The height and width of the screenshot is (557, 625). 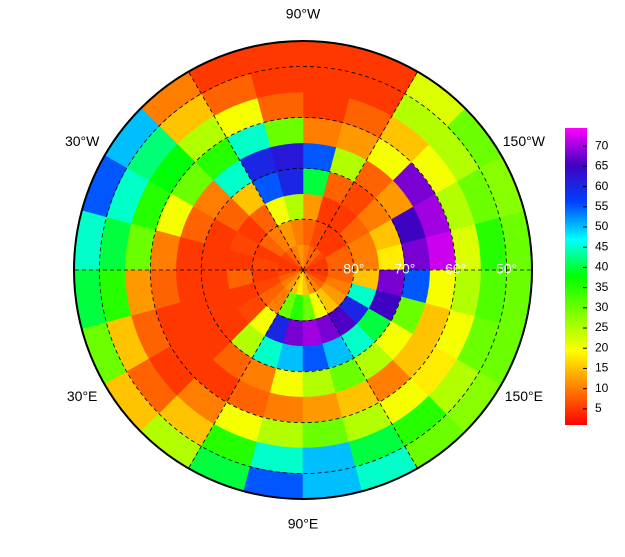 I want to click on longitude-label: 30°E, so click(x=82, y=396).